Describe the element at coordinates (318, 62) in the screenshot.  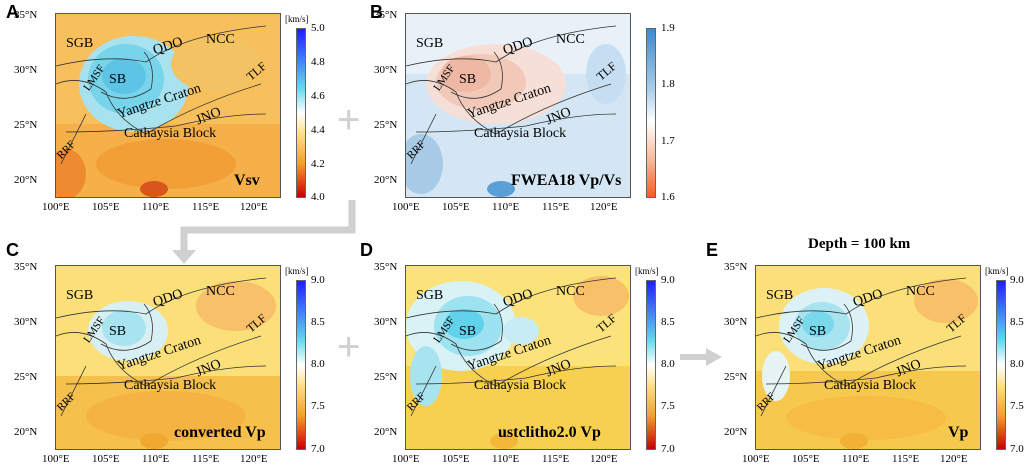
I see `colorbar-tick: 4.8` at that location.